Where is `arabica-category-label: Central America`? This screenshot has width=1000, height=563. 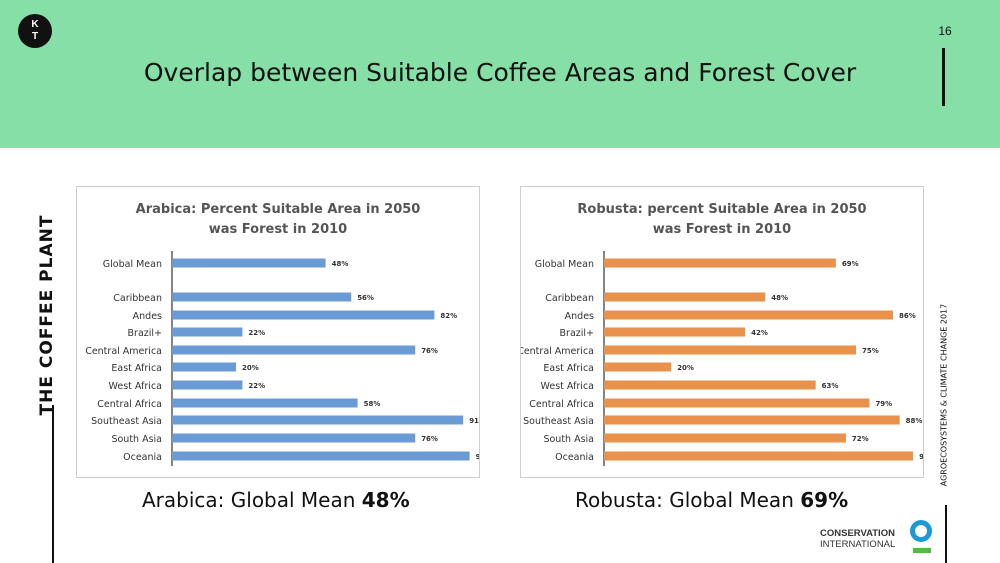
arabica-category-label: Central America is located at coordinates (123, 351).